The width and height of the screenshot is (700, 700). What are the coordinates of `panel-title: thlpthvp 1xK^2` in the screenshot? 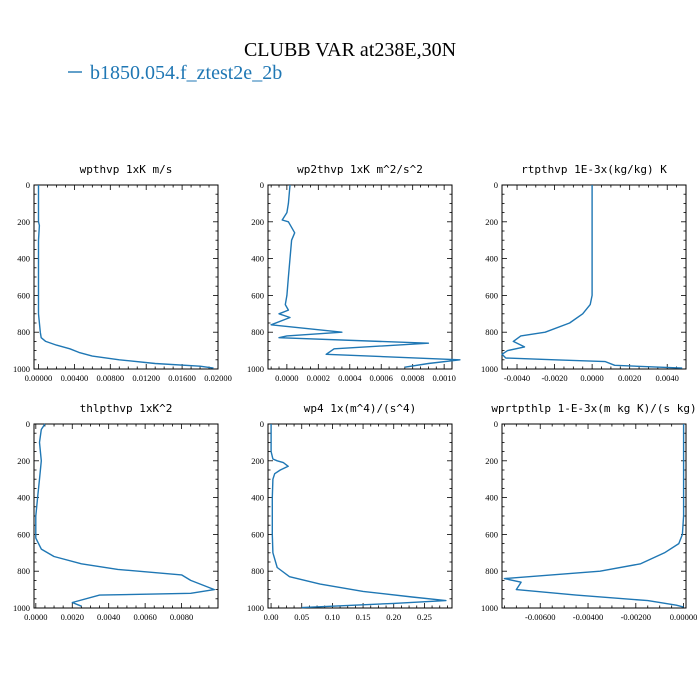 It's located at (126, 408).